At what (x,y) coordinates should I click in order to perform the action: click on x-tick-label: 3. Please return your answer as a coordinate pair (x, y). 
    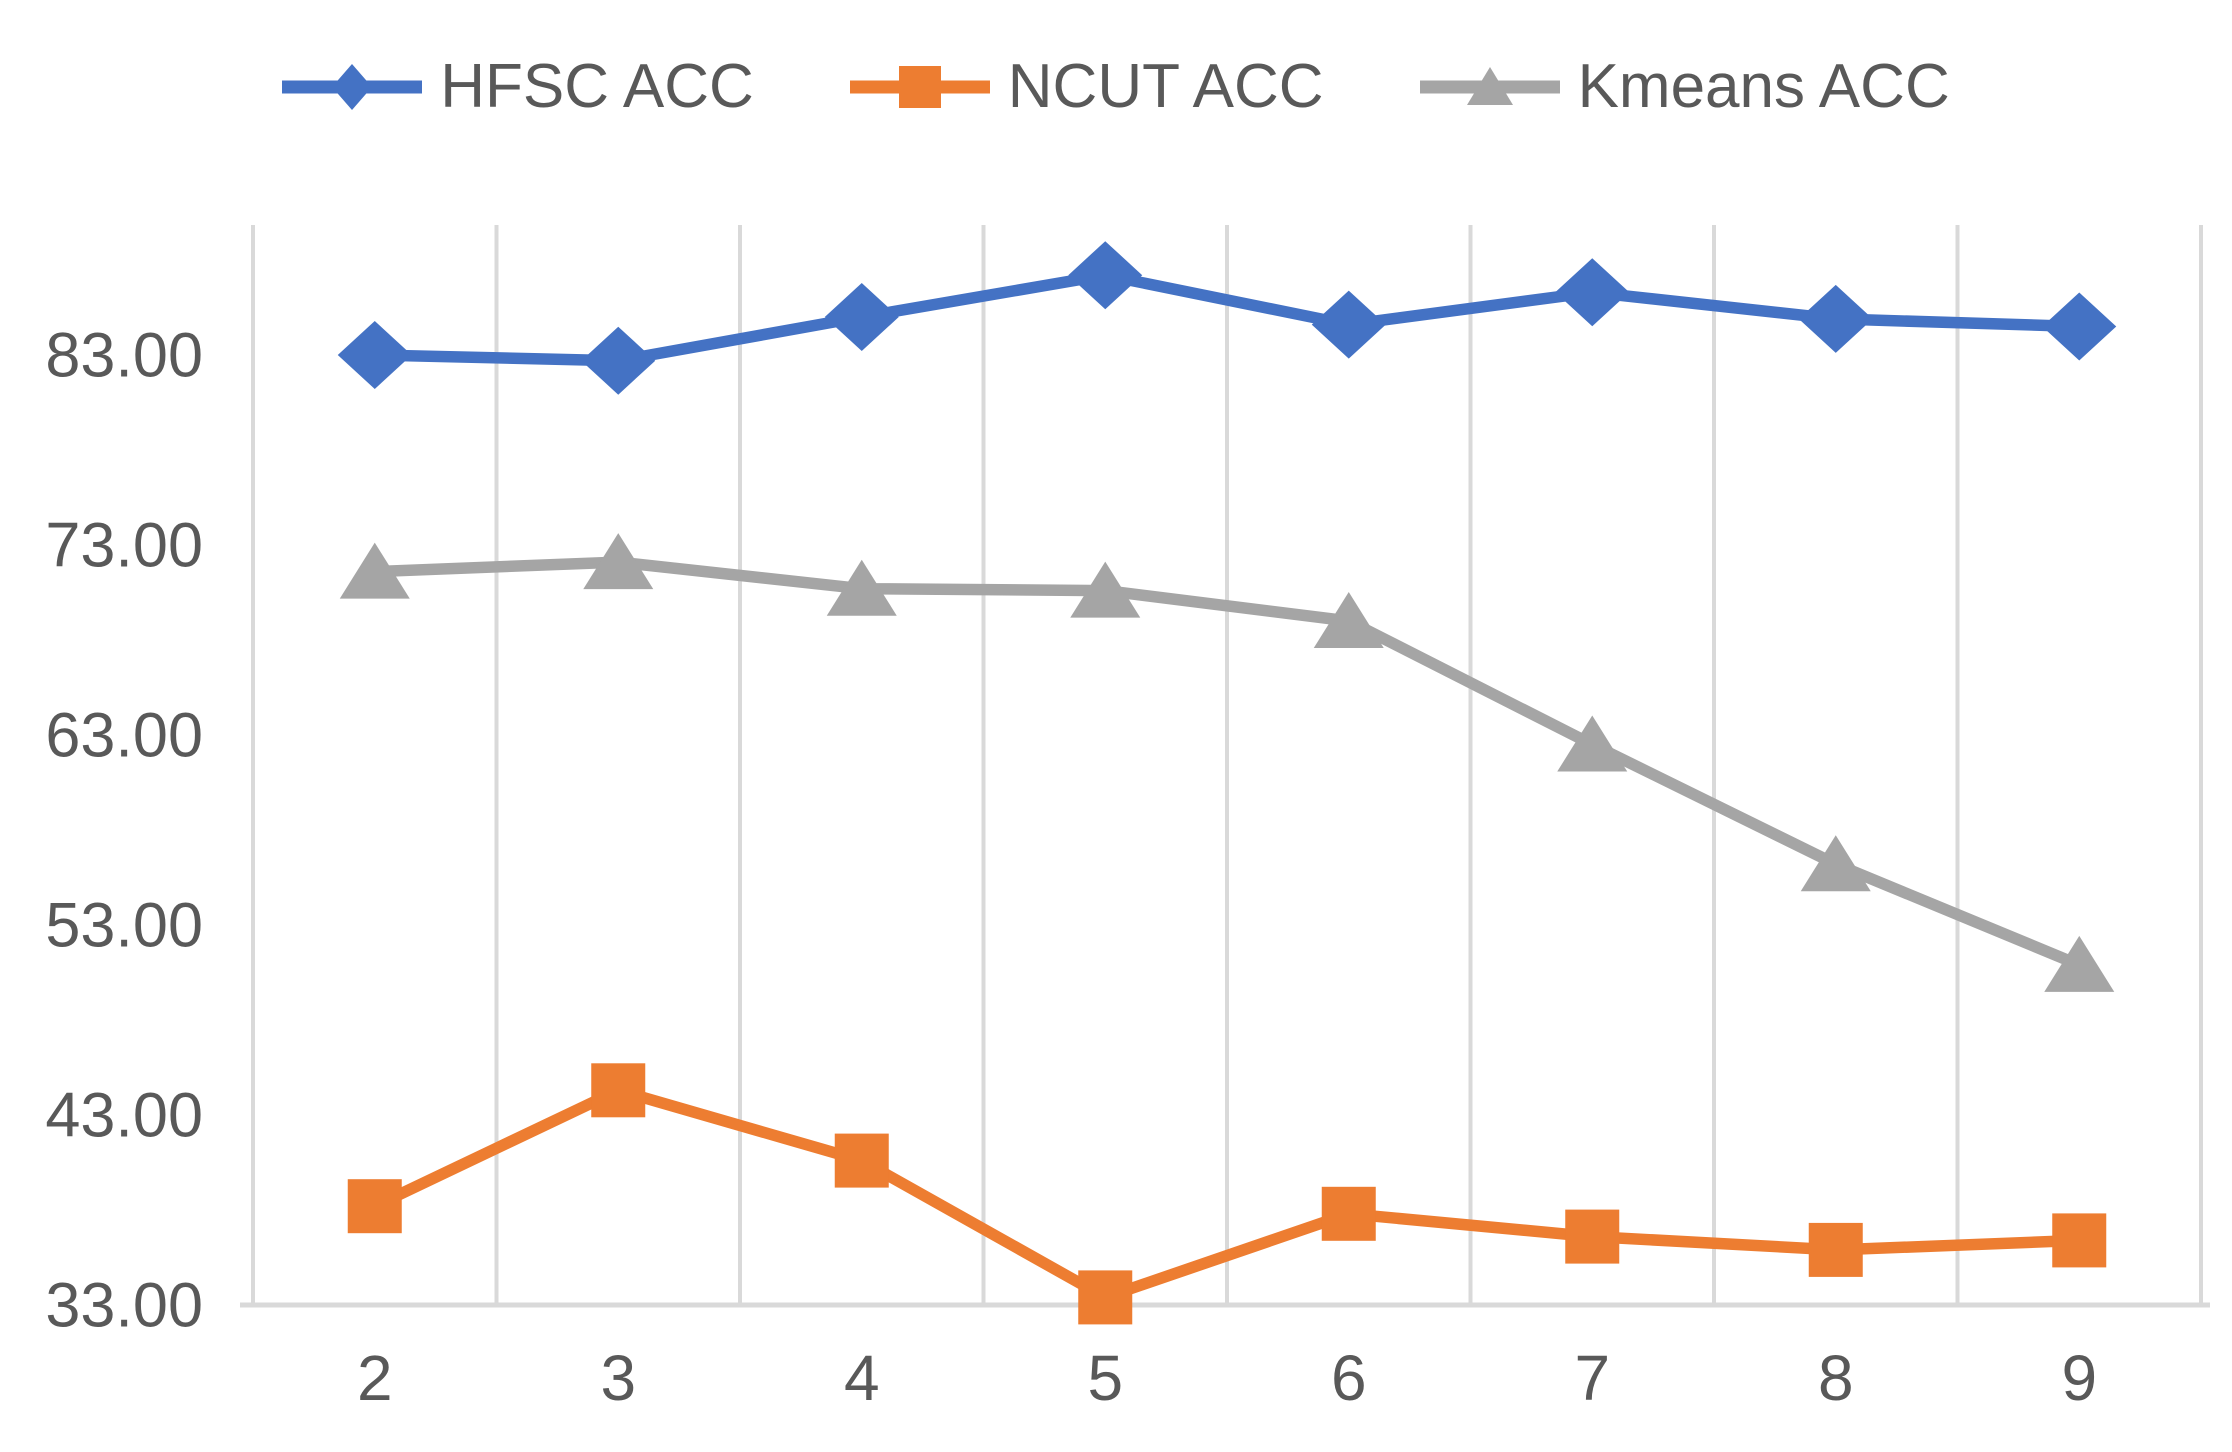
    Looking at the image, I should click on (618, 1378).